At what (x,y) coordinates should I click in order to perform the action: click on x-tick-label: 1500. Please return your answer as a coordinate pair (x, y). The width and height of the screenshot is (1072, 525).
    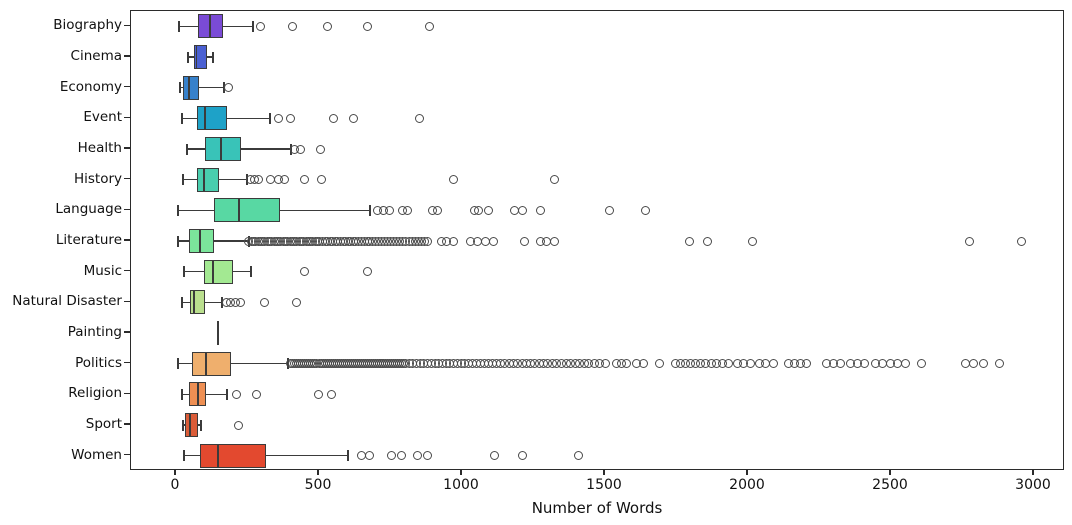
    Looking at the image, I should click on (604, 485).